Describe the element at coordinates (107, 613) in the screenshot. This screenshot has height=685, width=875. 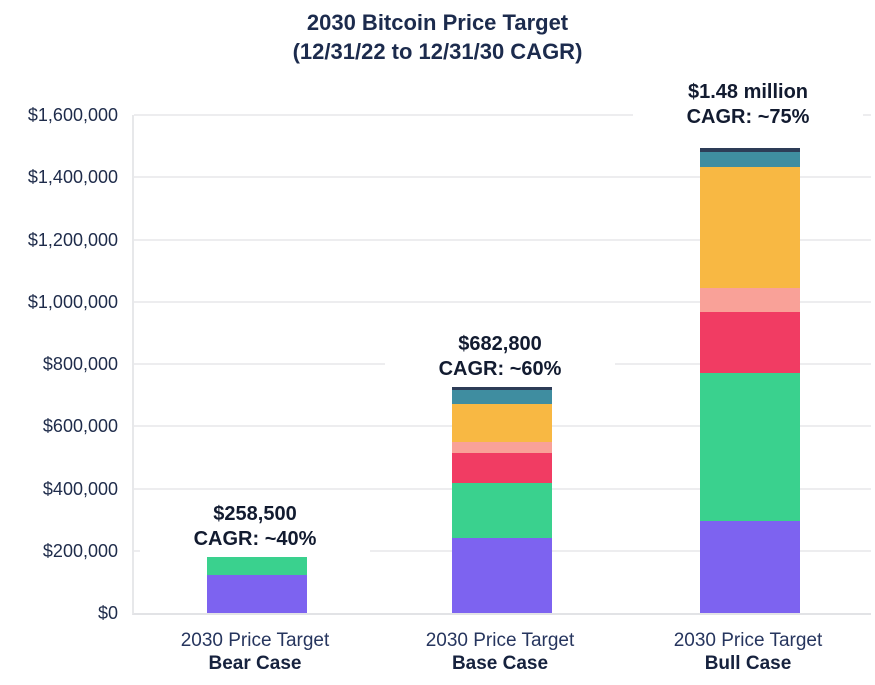
I see `y-tick-label: $0` at that location.